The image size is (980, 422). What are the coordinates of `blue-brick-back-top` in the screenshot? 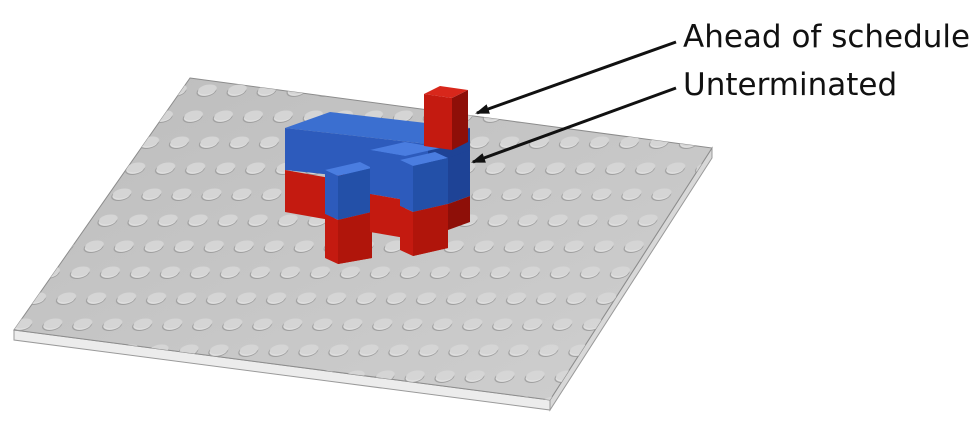 It's located at (377, 128).